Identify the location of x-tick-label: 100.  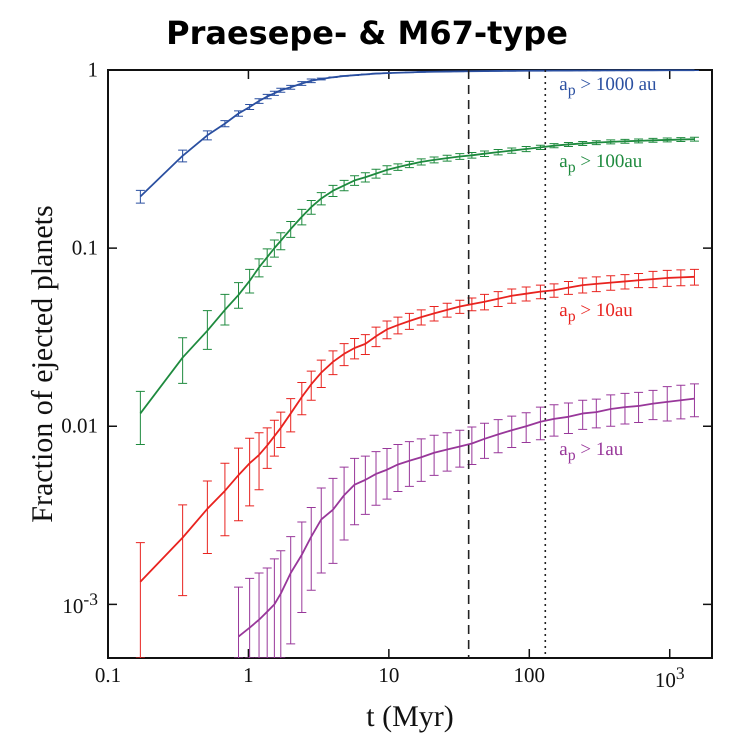
(530, 675).